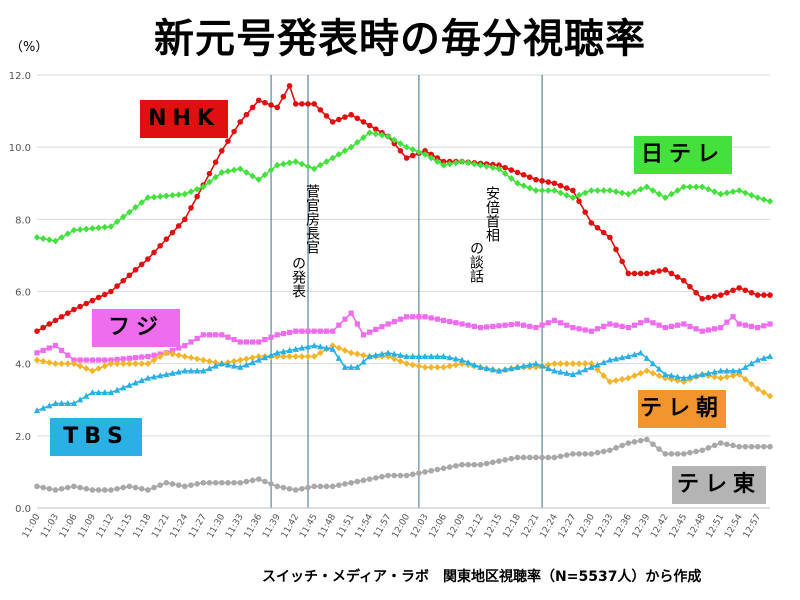  What do you see at coordinates (683, 155) in the screenshot?
I see `legend-tag-ntv: 日テレ` at bounding box center [683, 155].